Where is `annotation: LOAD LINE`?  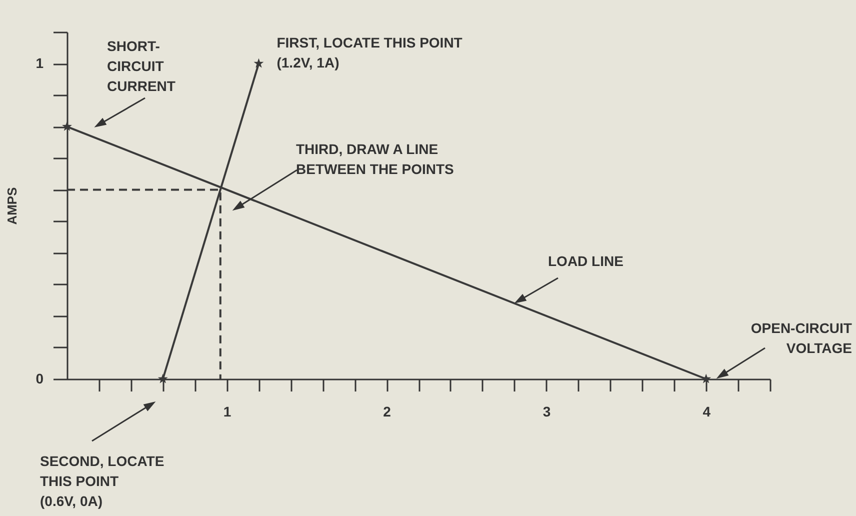
annotation: LOAD LINE is located at coordinates (586, 261).